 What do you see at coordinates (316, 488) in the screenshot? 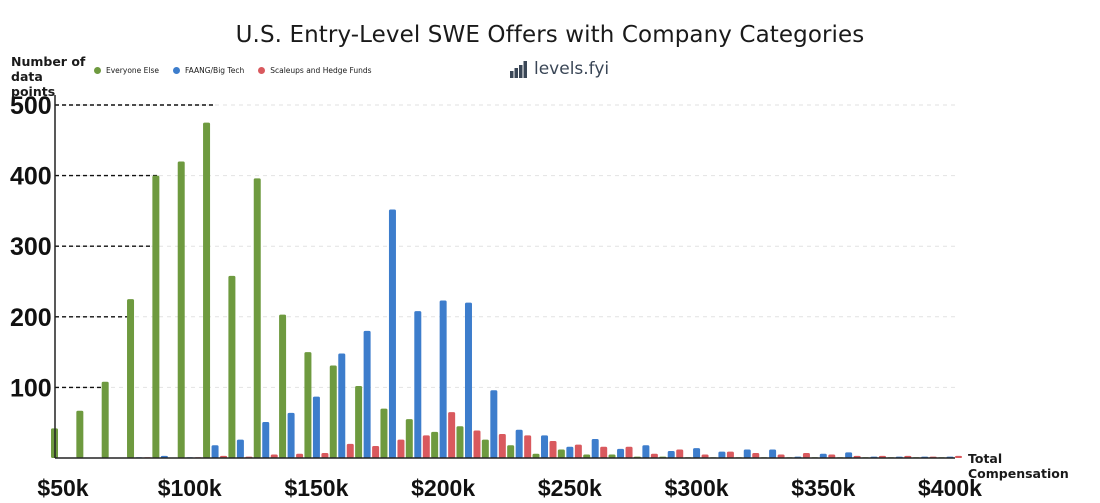
I see `x-tick-label: $150k` at bounding box center [316, 488].